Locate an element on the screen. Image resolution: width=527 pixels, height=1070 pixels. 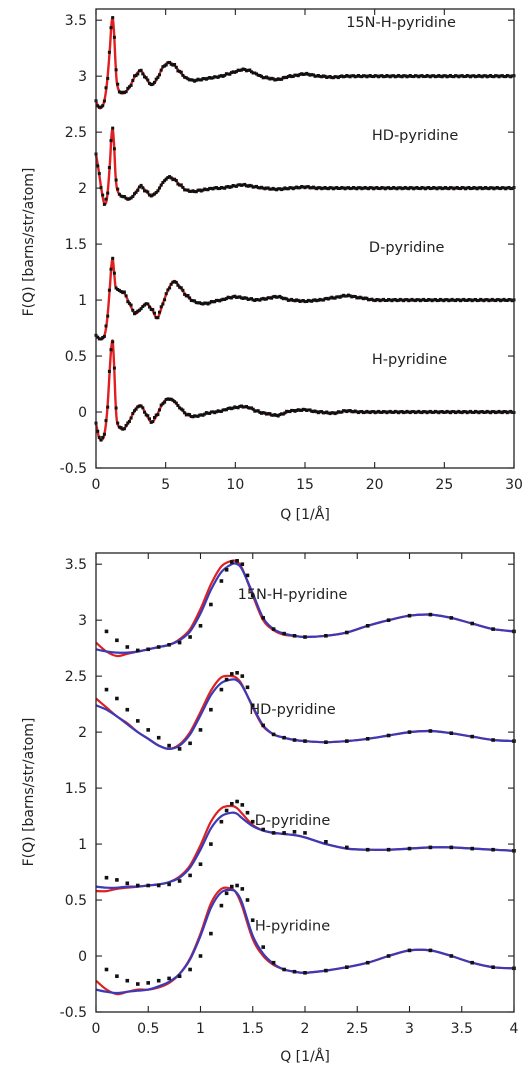
series-hd-pyridine: HD-pyridine is located at coordinates (305, 711).